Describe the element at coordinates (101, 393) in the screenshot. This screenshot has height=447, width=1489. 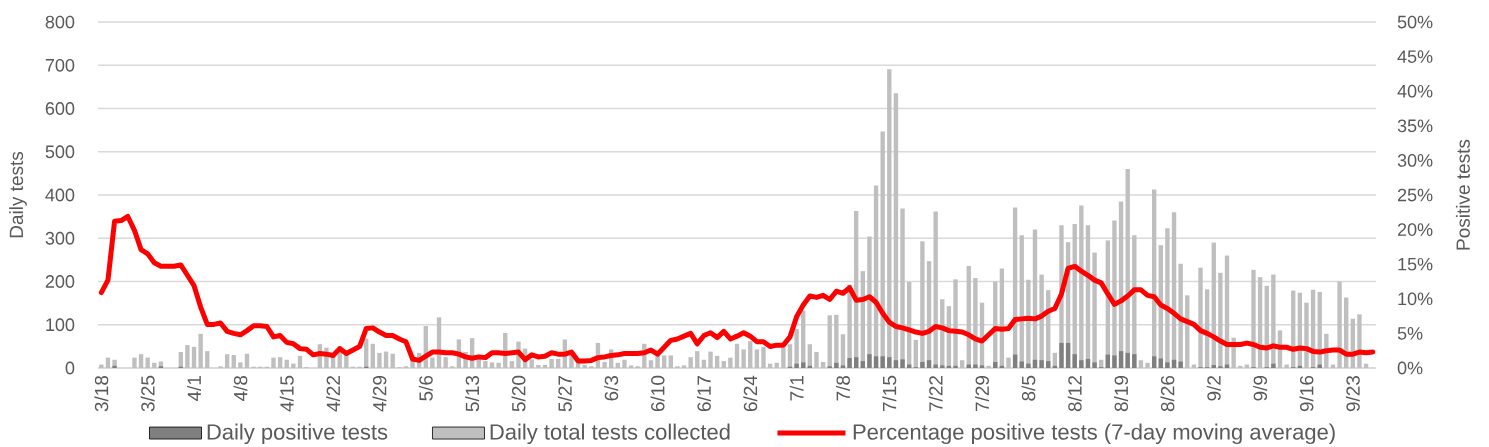
I see `x-tick-label: 3/18` at that location.